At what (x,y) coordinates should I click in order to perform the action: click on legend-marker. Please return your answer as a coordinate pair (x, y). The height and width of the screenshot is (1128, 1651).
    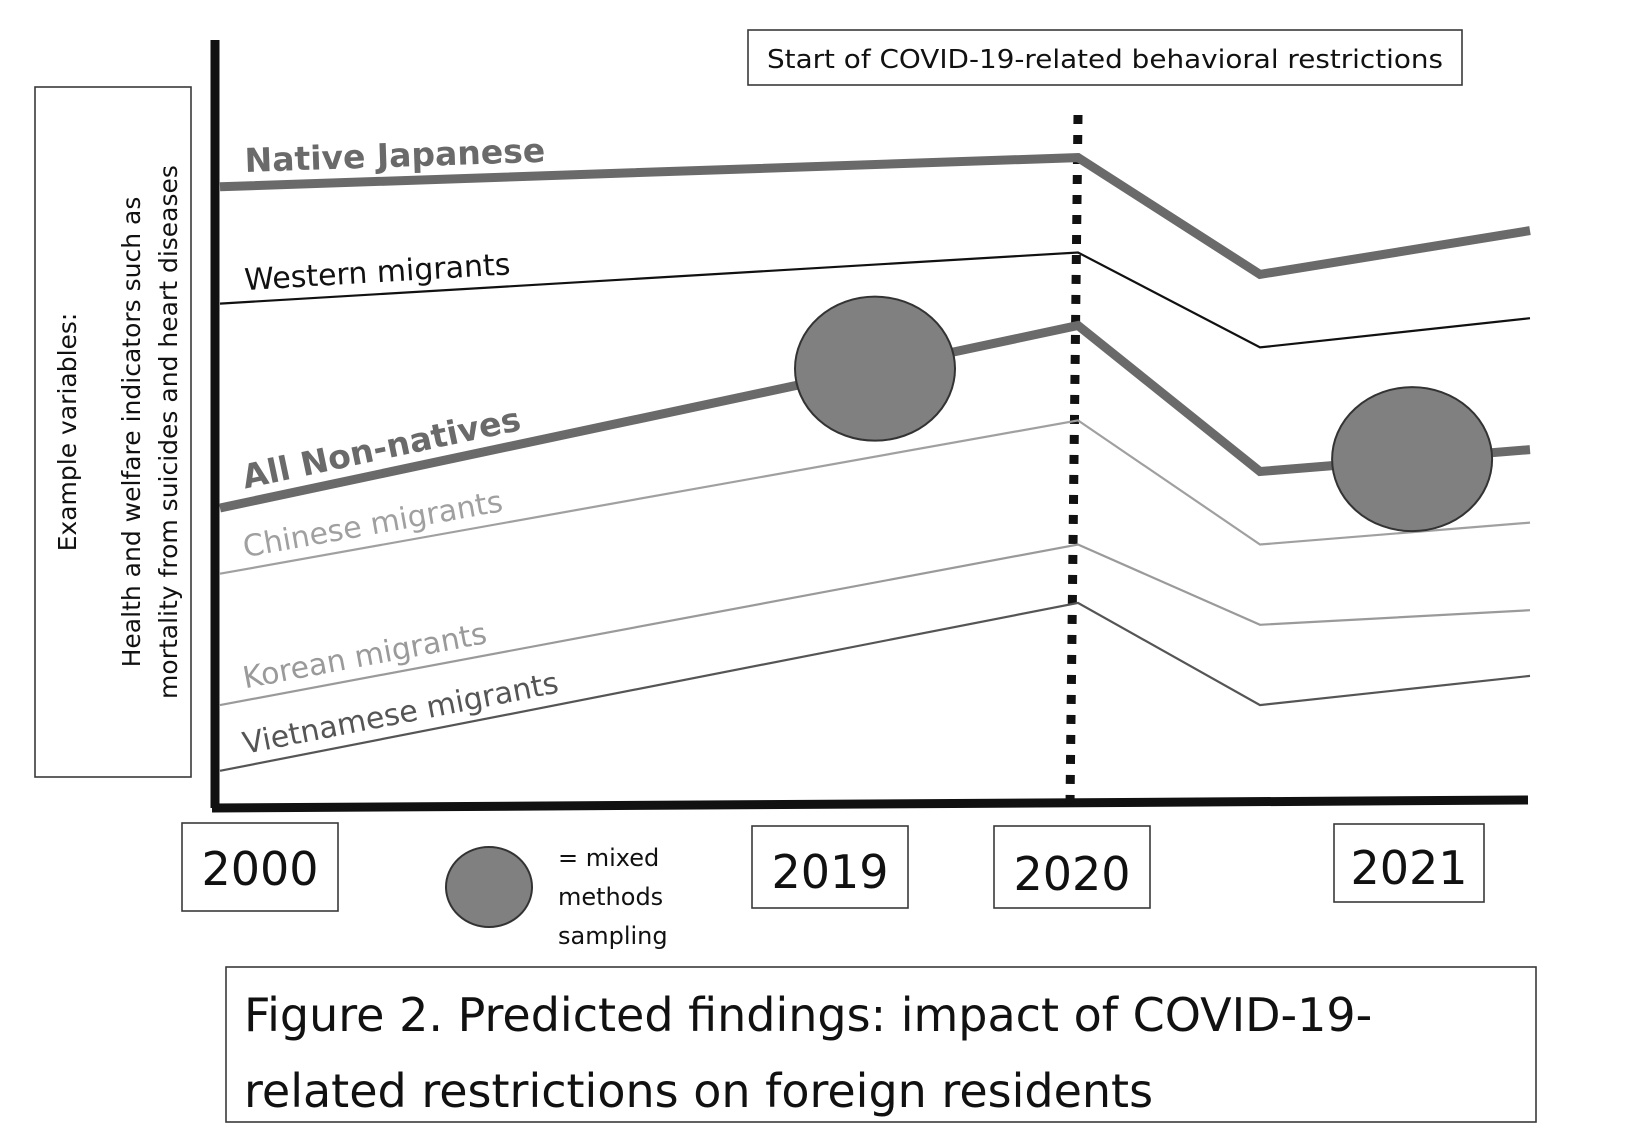
    Looking at the image, I should click on (489, 887).